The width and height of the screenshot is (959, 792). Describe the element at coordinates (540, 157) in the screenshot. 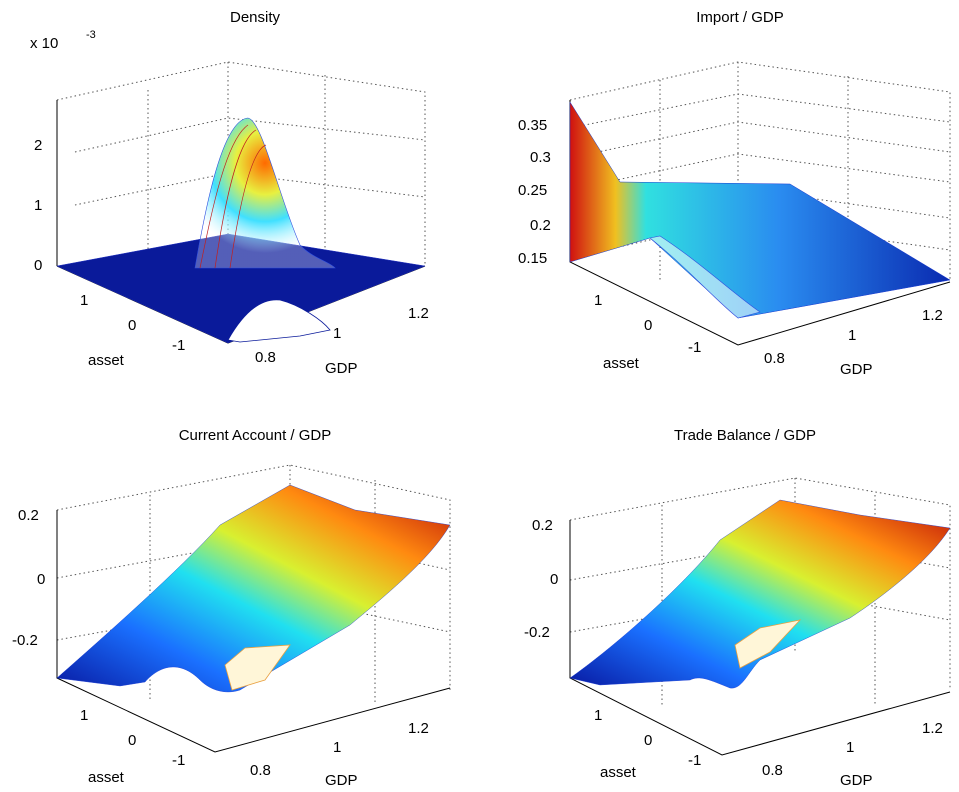

I see `z-tick: 0.3` at that location.